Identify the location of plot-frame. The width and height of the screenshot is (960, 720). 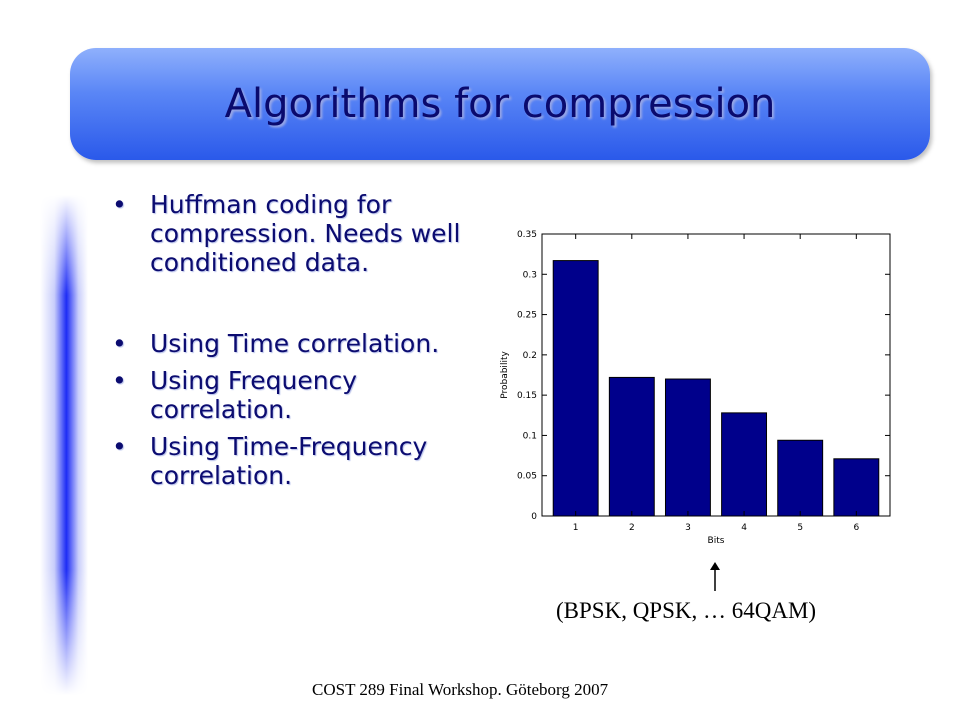
(716, 375).